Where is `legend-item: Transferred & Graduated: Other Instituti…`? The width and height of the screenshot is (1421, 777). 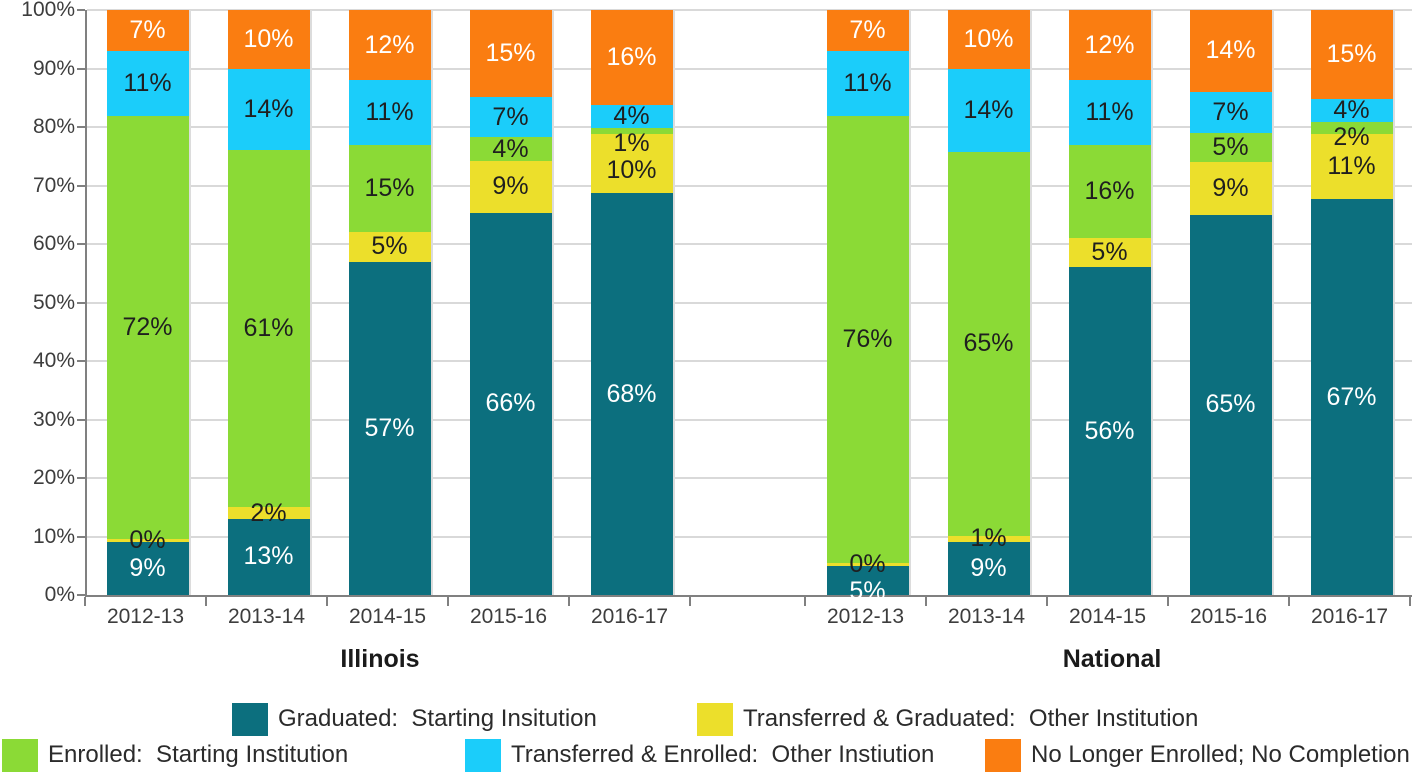 legend-item: Transferred & Graduated: Other Instituti… is located at coordinates (947, 719).